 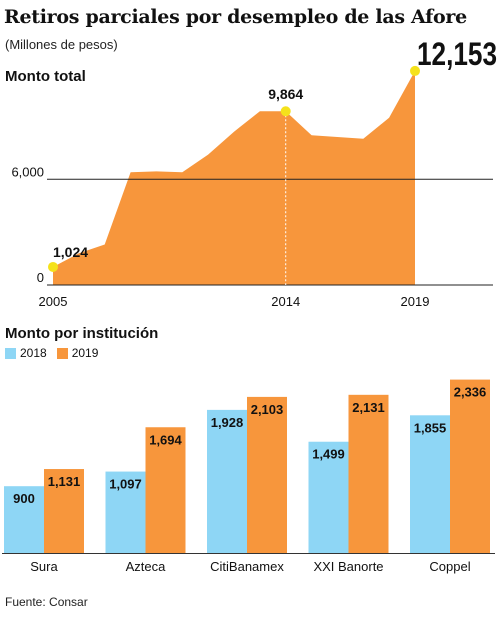 What do you see at coordinates (227, 422) in the screenshot?
I see `bar-value-label: 1,928` at bounding box center [227, 422].